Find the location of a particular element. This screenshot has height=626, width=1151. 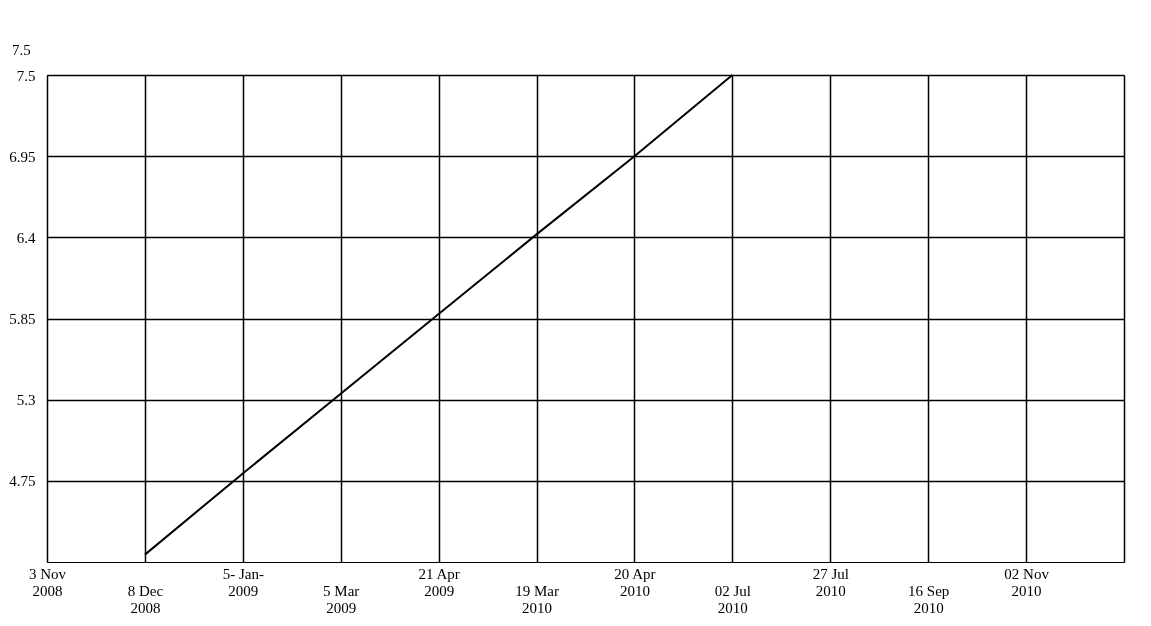

x-tick-label: 02 Jul 2010 is located at coordinates (732, 599).